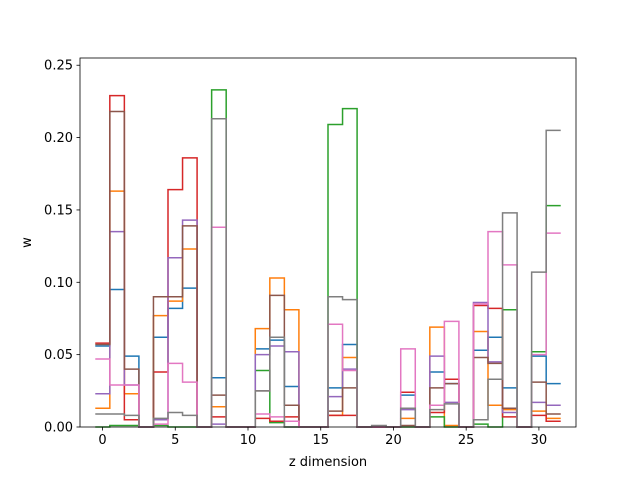 Image resolution: width=640 pixels, height=484 pixels. I want to click on y-tick-label: 0.05, so click(58, 355).